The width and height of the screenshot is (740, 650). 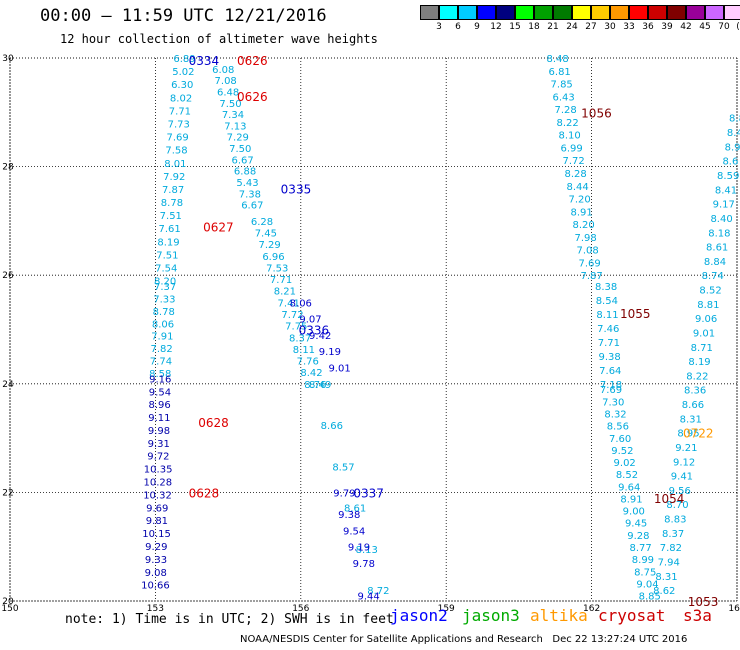 What do you see at coordinates (171, 216) in the screenshot?
I see `swh-value: 7.51` at bounding box center [171, 216].